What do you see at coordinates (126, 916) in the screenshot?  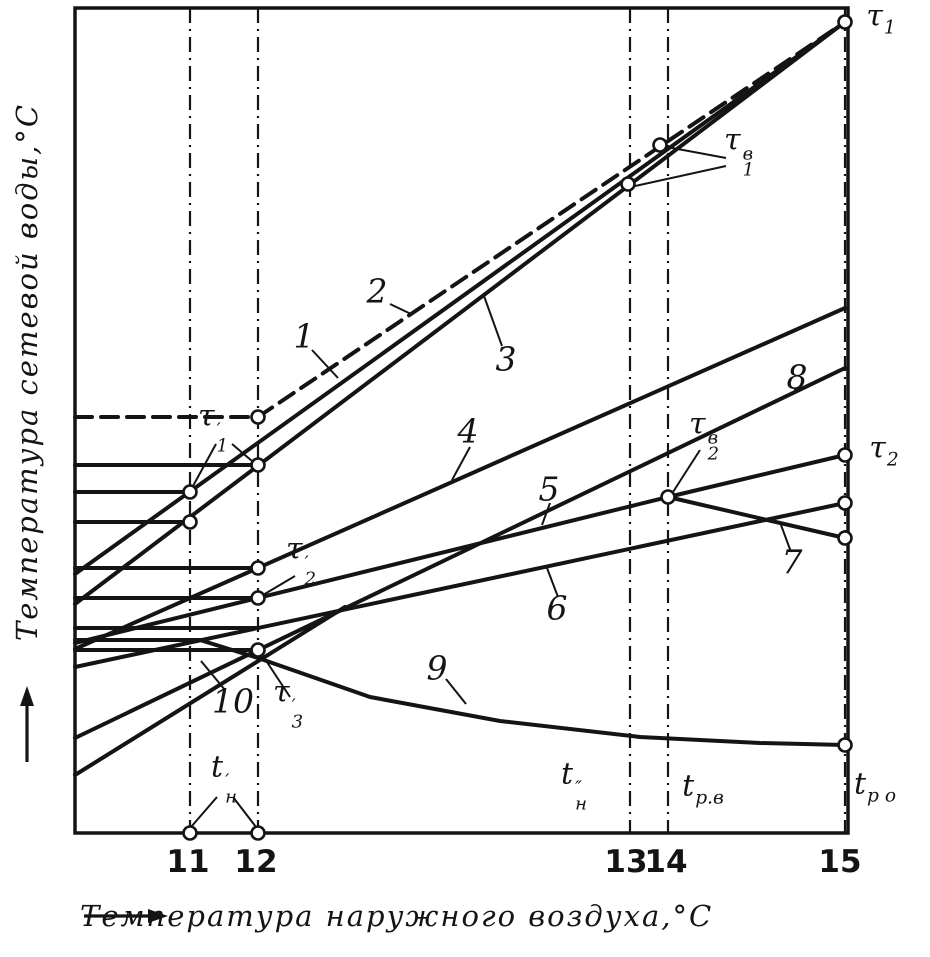 I see `x-axis-arrow` at bounding box center [126, 916].